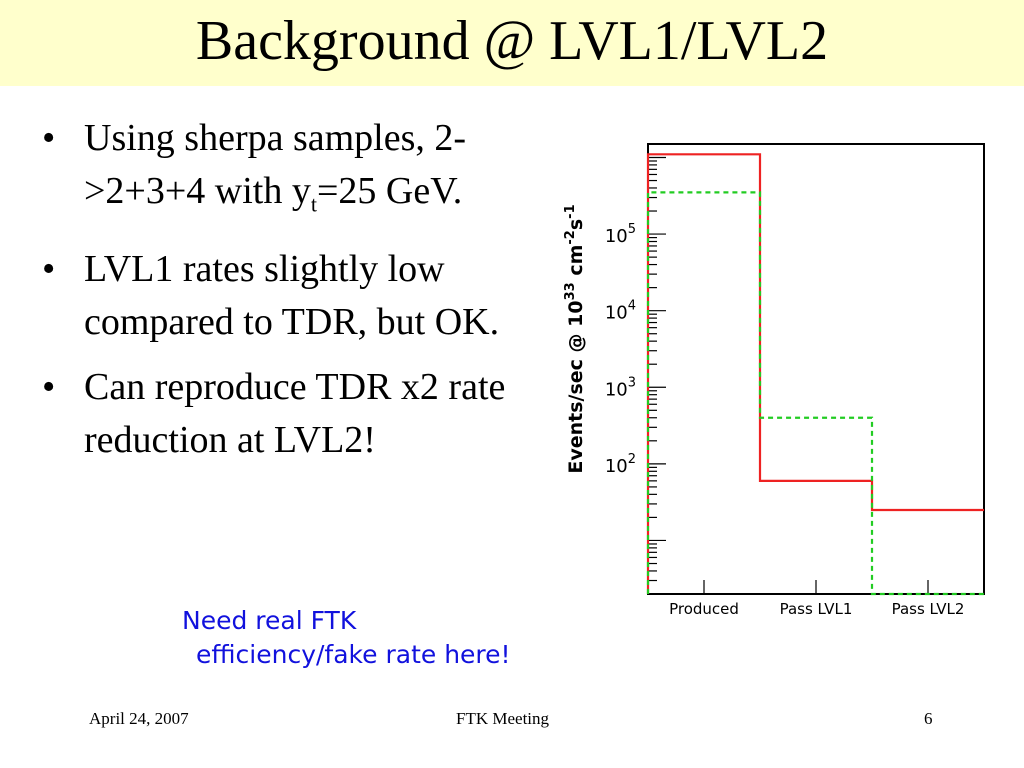 The height and width of the screenshot is (768, 1024). What do you see at coordinates (269, 620) in the screenshot?
I see `note-line-1: Need real FTK` at bounding box center [269, 620].